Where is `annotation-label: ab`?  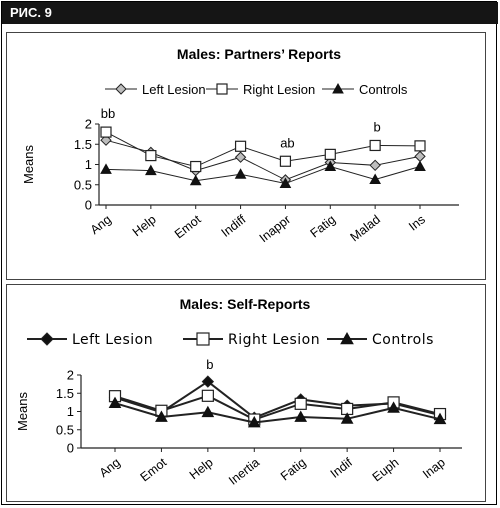 annotation-label: ab is located at coordinates (287, 142).